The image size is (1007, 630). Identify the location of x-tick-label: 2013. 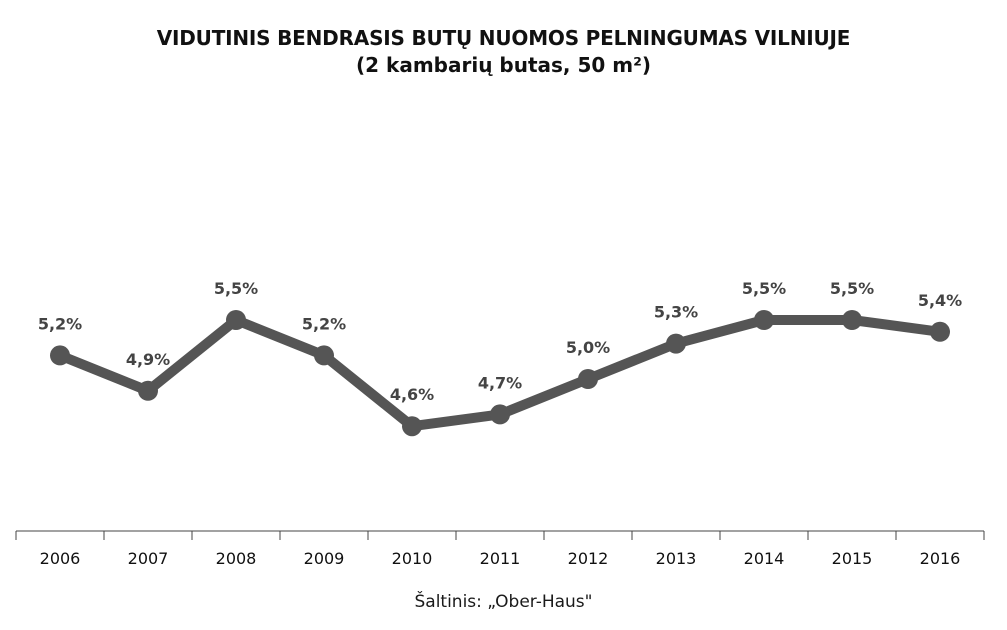
(676, 558).